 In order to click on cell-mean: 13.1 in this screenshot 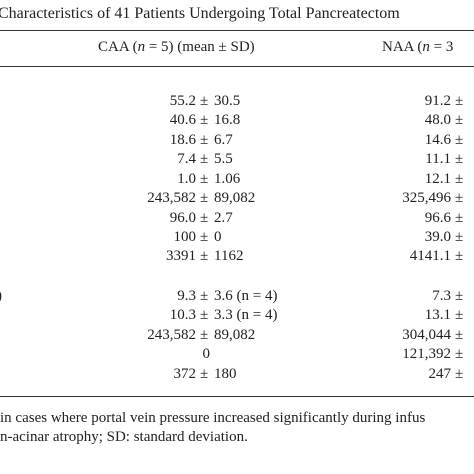, I will do `click(437, 315)`.